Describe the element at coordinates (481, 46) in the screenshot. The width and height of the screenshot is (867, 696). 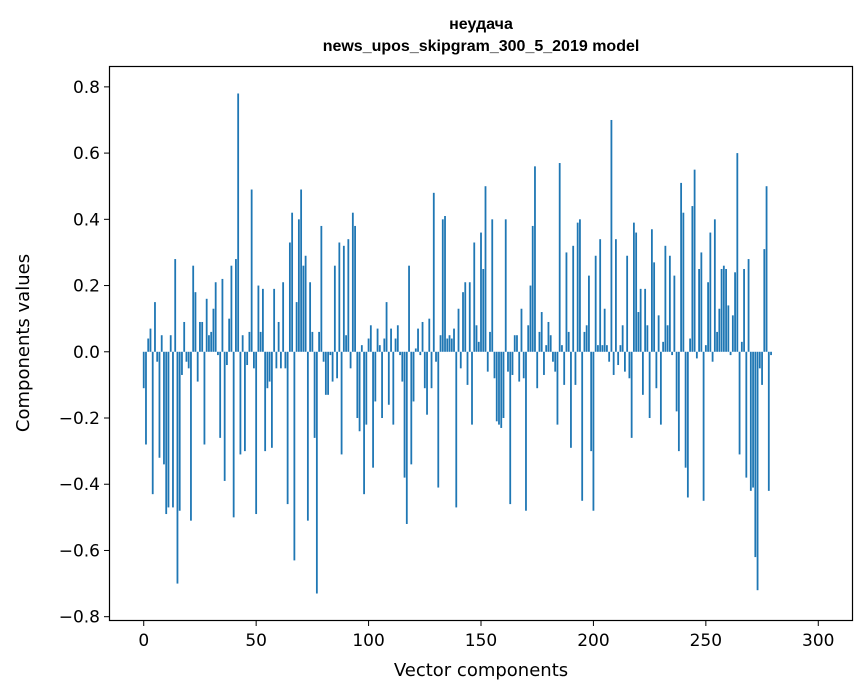
I see `chart-subtitle: news_upos_skipgram_300_5_2019 model` at that location.